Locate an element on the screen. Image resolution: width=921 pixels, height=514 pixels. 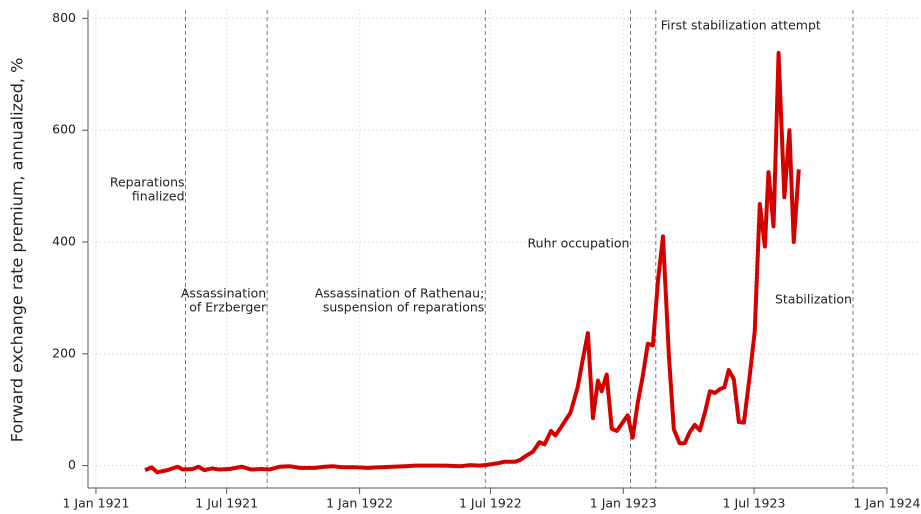
x-tick-label: 1 Jul 1923 is located at coordinates (754, 503).